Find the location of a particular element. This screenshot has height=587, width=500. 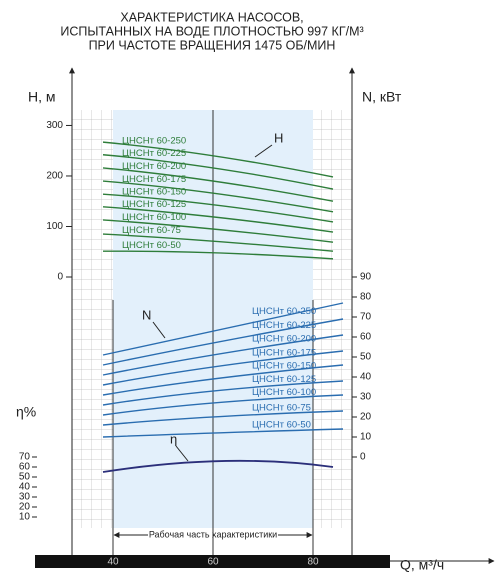

eff-tick-label: 40 is located at coordinates (25, 487).